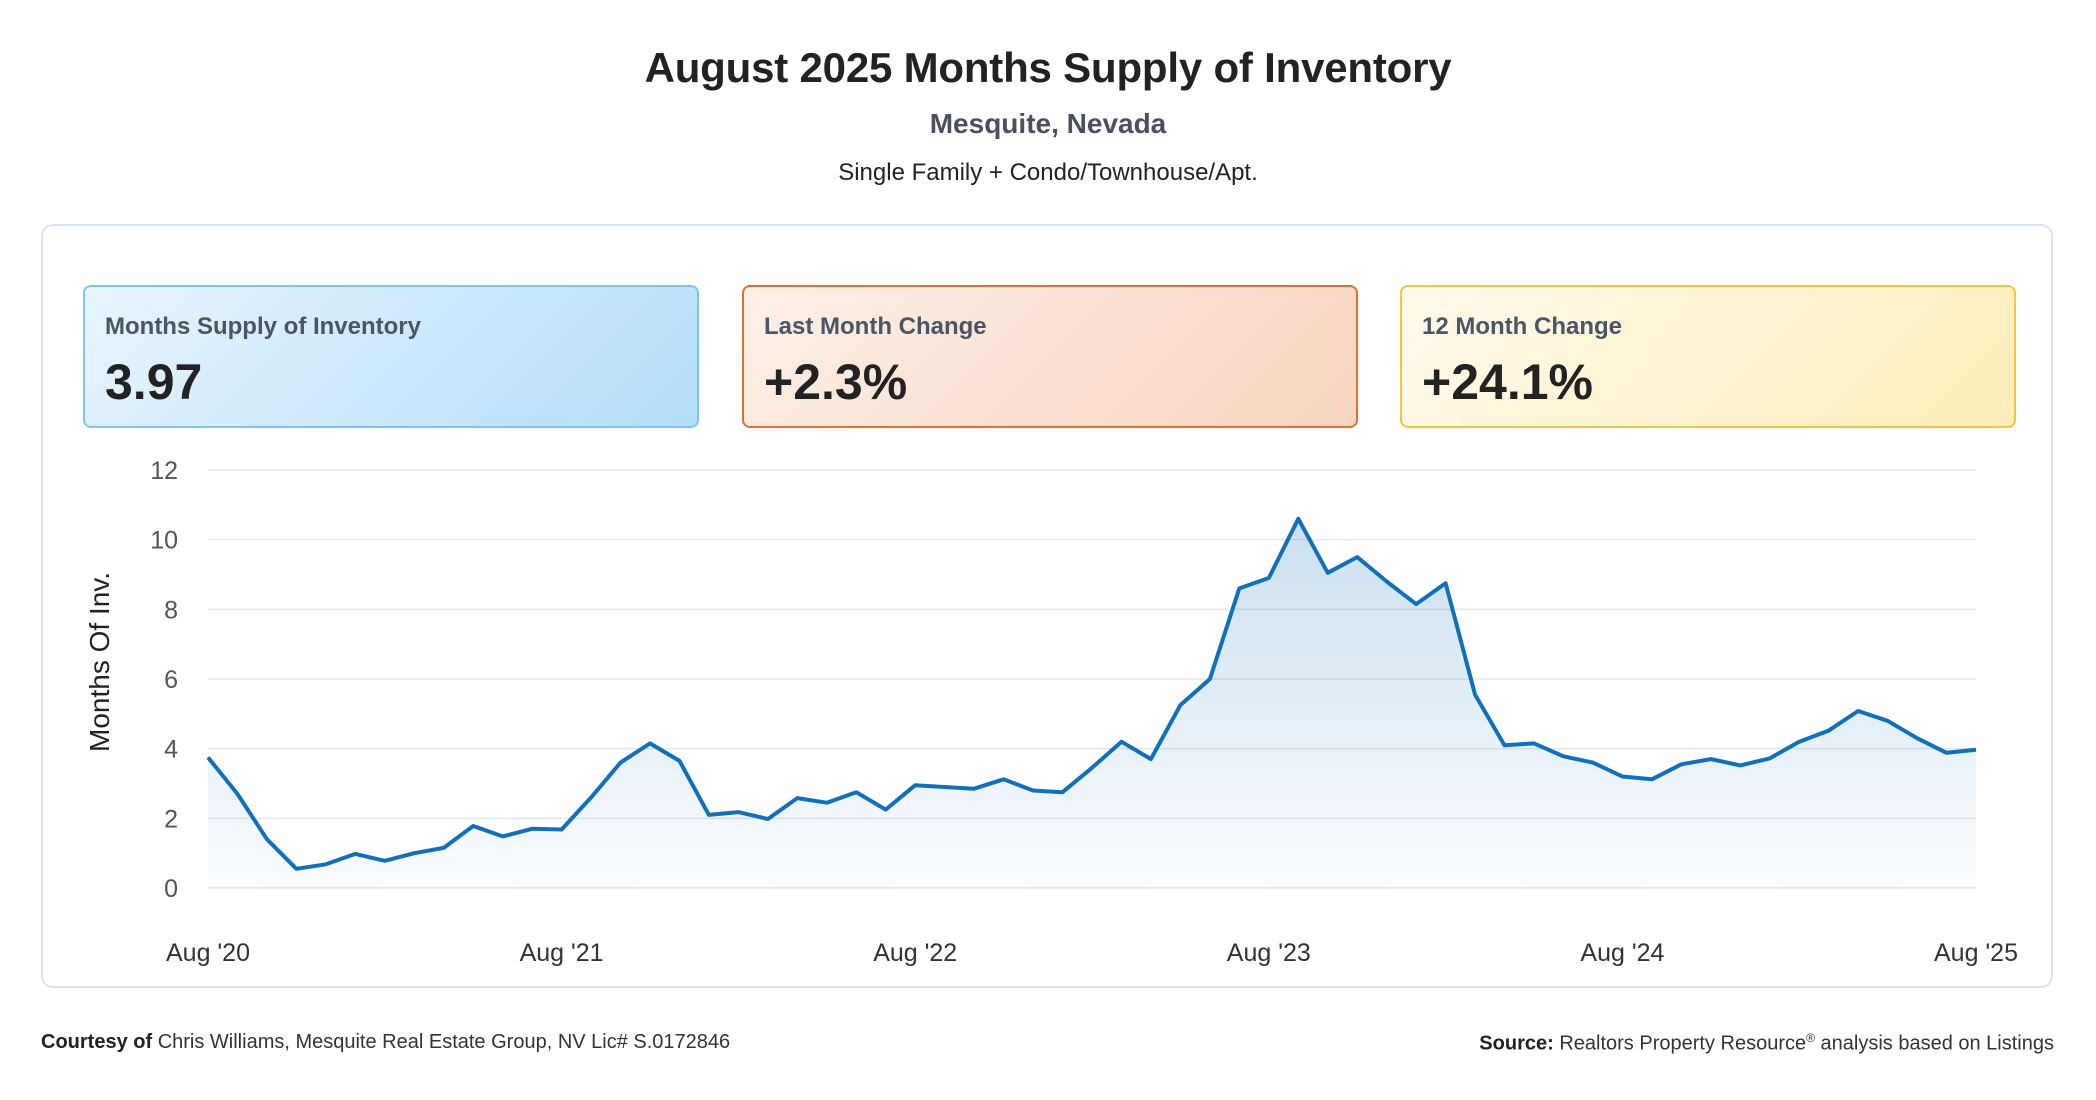  I want to click on months-supply-label: Months Supply of Inventory, so click(263, 326).